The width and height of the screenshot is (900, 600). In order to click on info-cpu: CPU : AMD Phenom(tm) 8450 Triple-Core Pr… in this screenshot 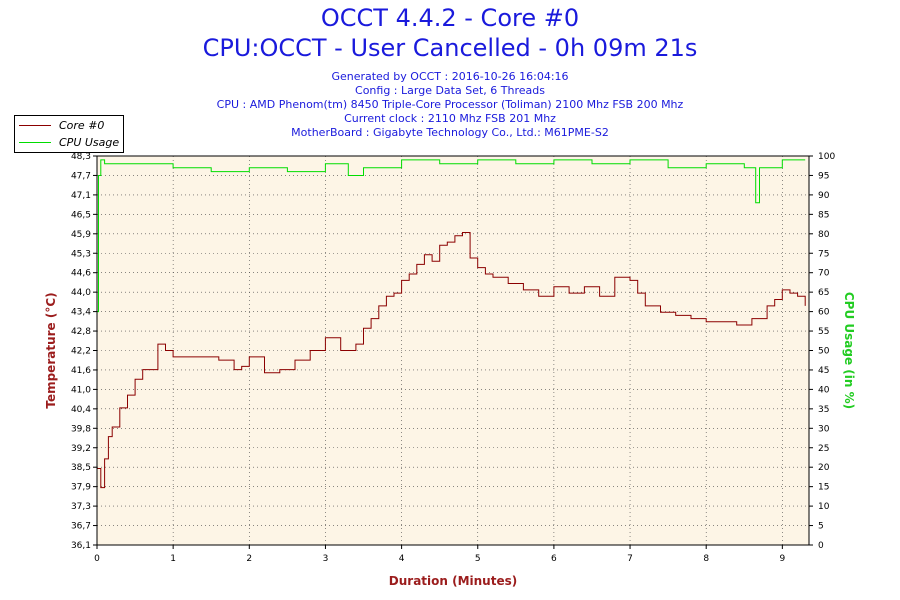, I will do `click(450, 104)`.